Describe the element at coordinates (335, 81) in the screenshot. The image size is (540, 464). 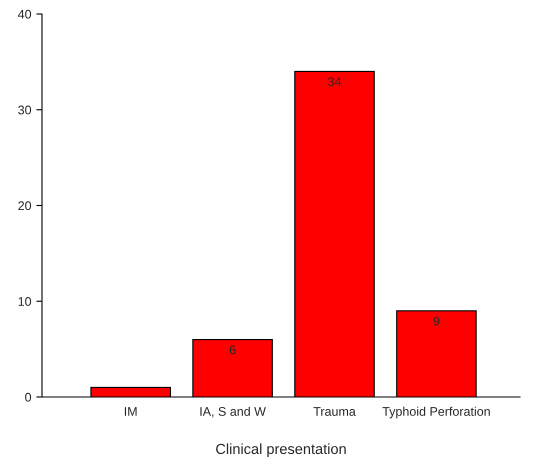
I see `data-label: 34` at that location.